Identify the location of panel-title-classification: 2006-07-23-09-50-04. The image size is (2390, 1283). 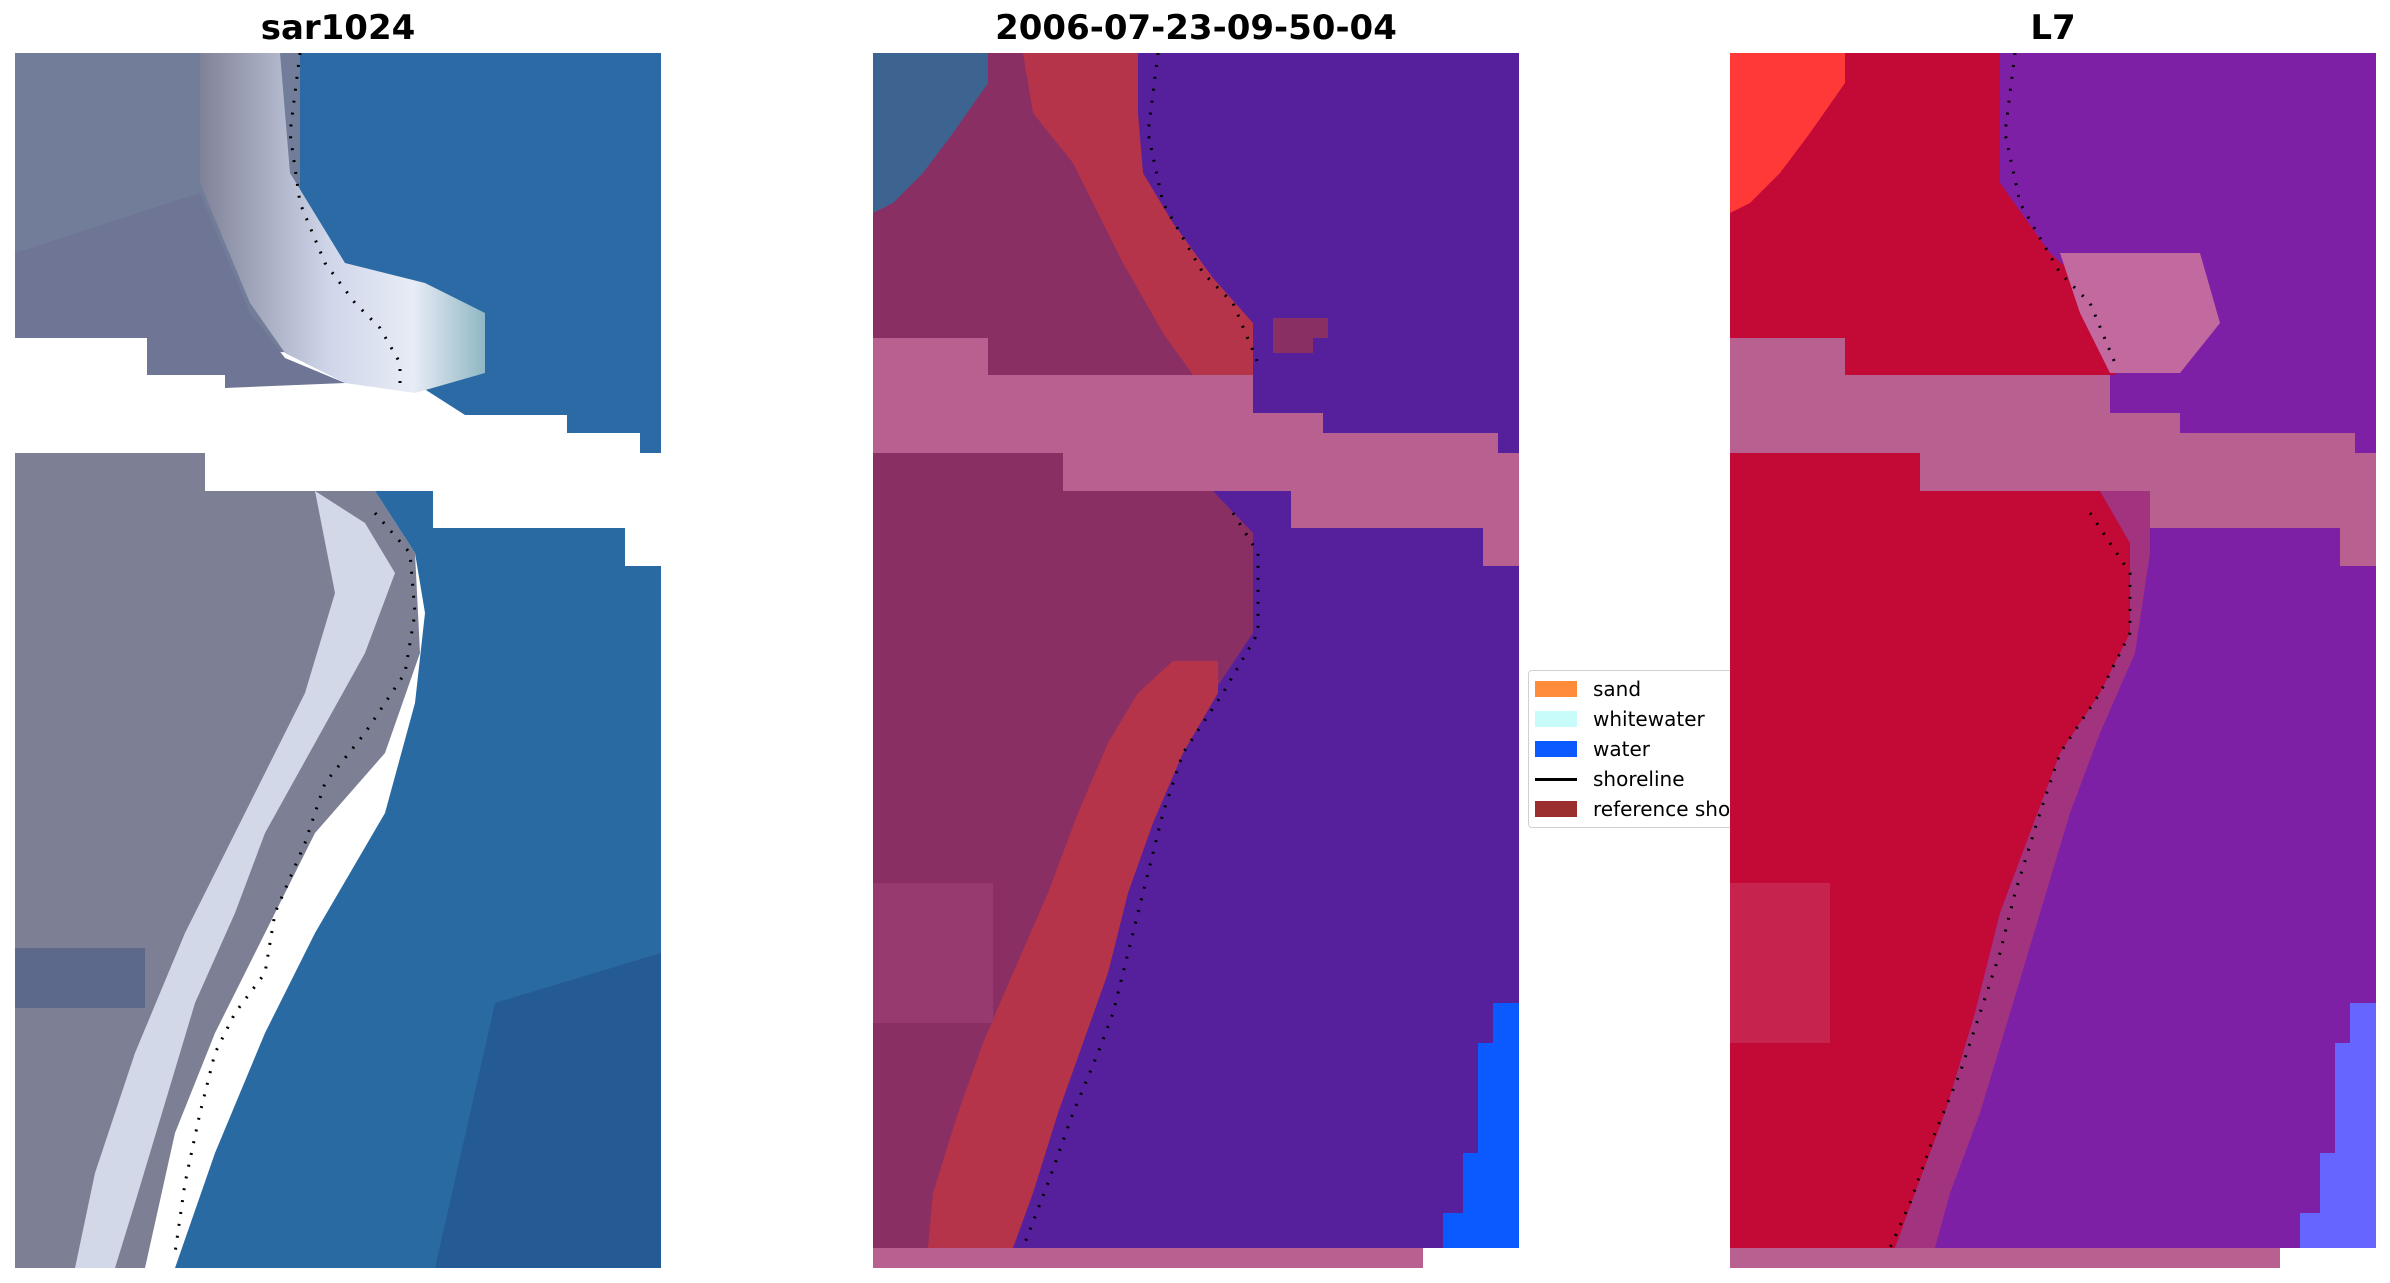
(1196, 28).